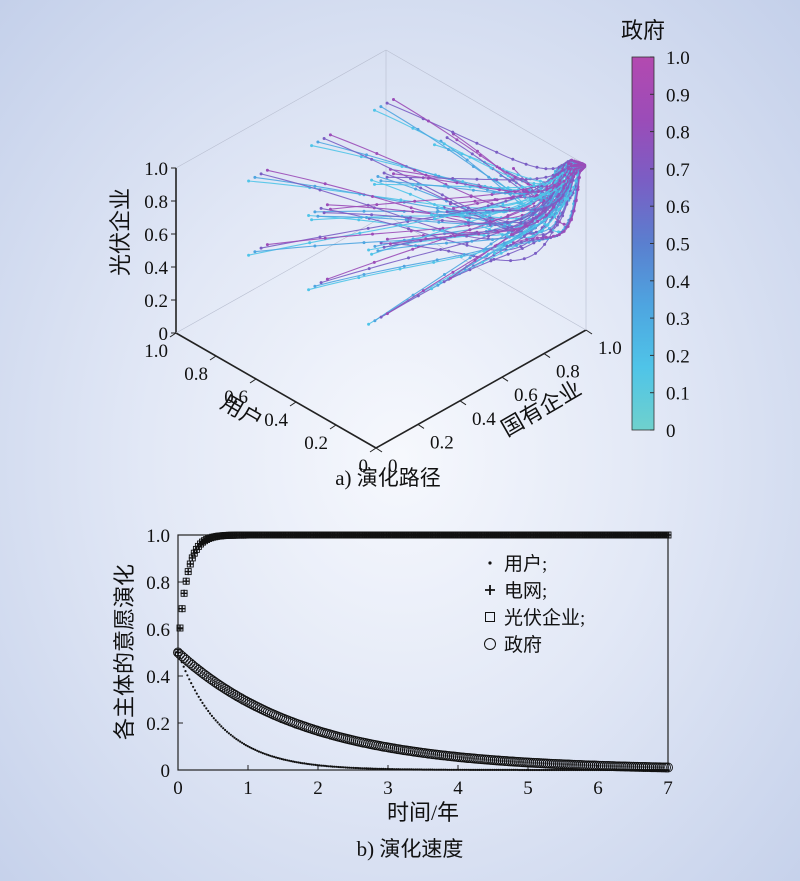  Describe the element at coordinates (178, 788) in the screenshot. I see `x-tick-label: 0` at that location.